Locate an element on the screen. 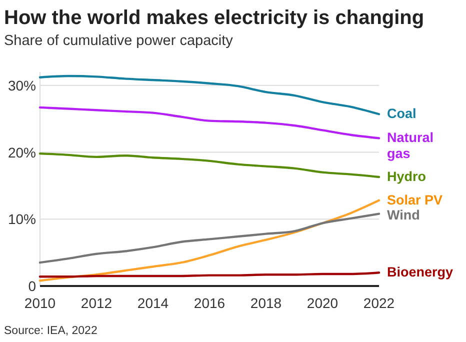 The image size is (466, 342). chart-subtitle: Share of cumulative power capacity is located at coordinates (119, 41).